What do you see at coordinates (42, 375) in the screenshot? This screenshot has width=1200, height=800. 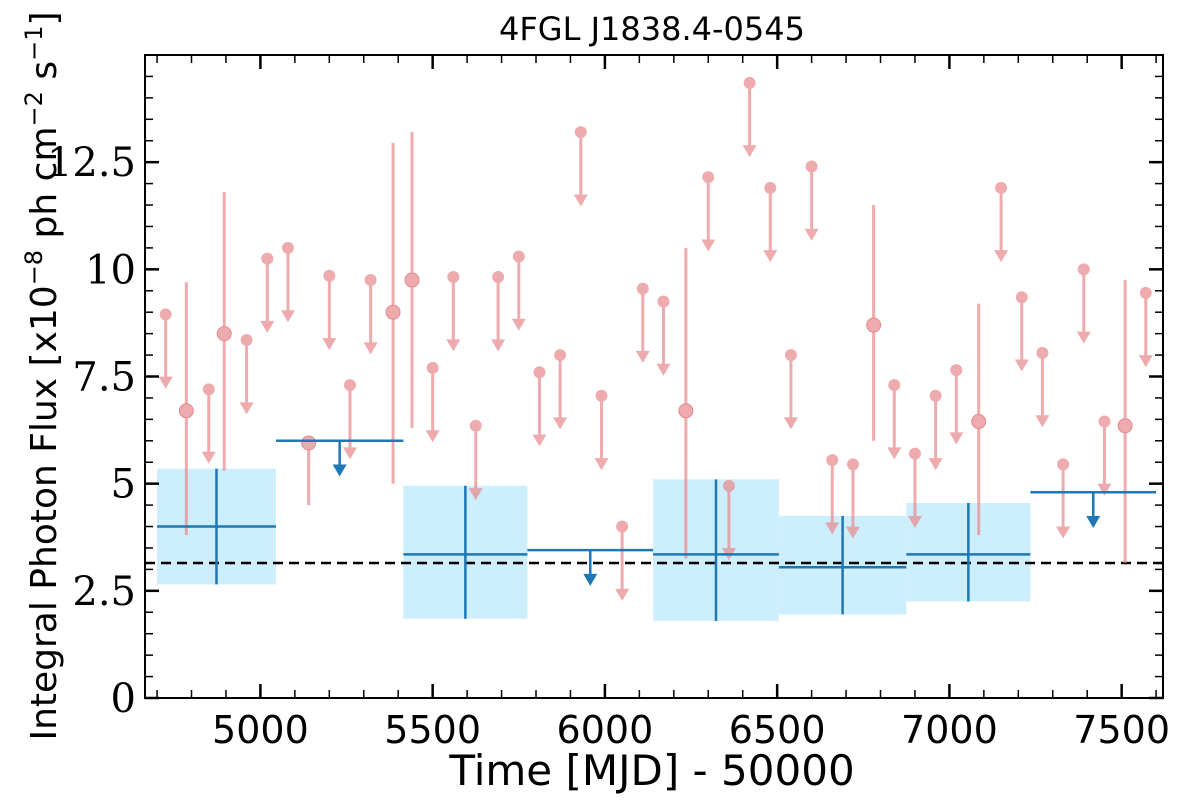 I see `y-axis-label: Integral Photon Flux [x10−8 ph cm−2 s−1]` at bounding box center [42, 375].